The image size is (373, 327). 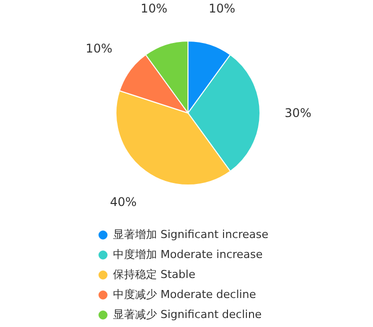 I want to click on data-label: 30%, so click(x=298, y=113).